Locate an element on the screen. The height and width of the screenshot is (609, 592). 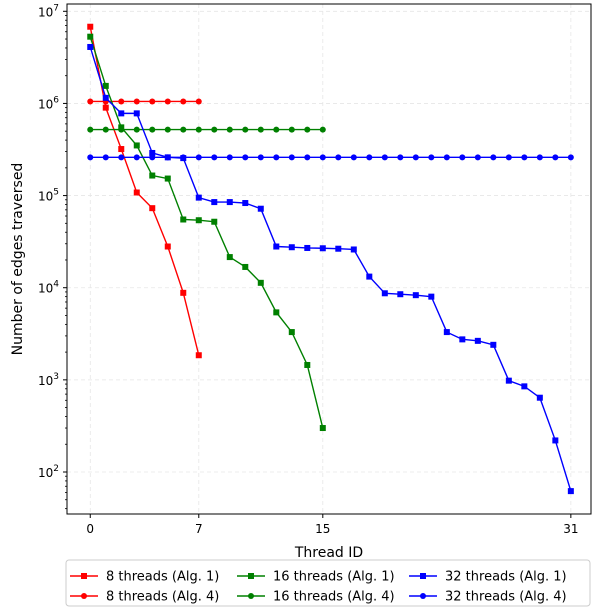
x-tick-label: 0 is located at coordinates (90, 529).